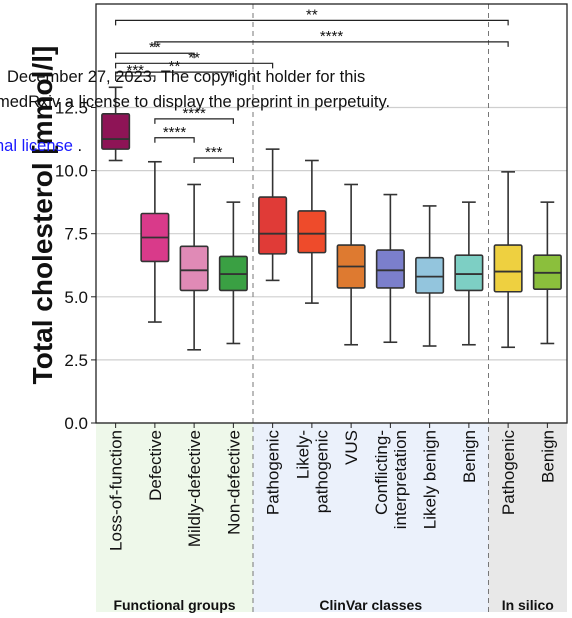 The image size is (572, 618). I want to click on watermark-line-3-suffix: ., so click(77, 146).